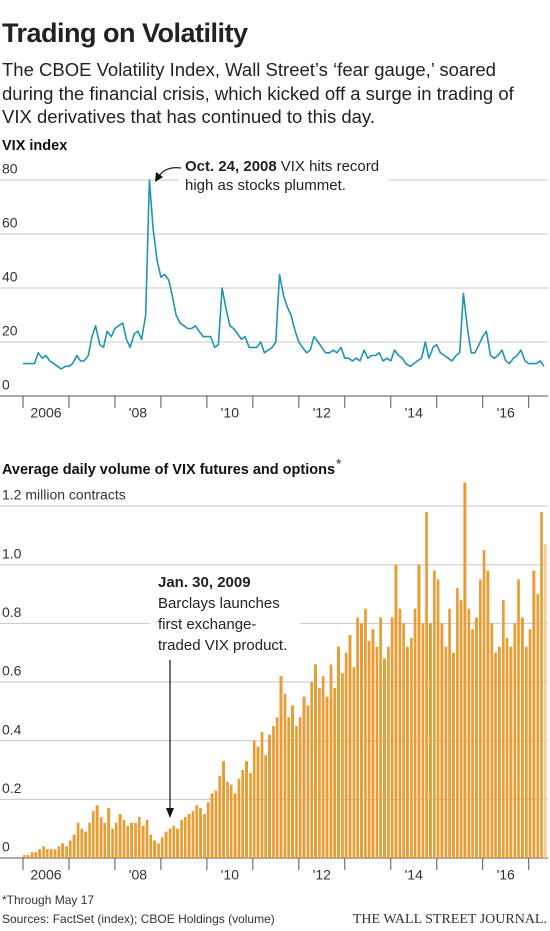 The image size is (550, 931). Describe the element at coordinates (230, 875) in the screenshot. I see `x-tick-label: '10` at that location.